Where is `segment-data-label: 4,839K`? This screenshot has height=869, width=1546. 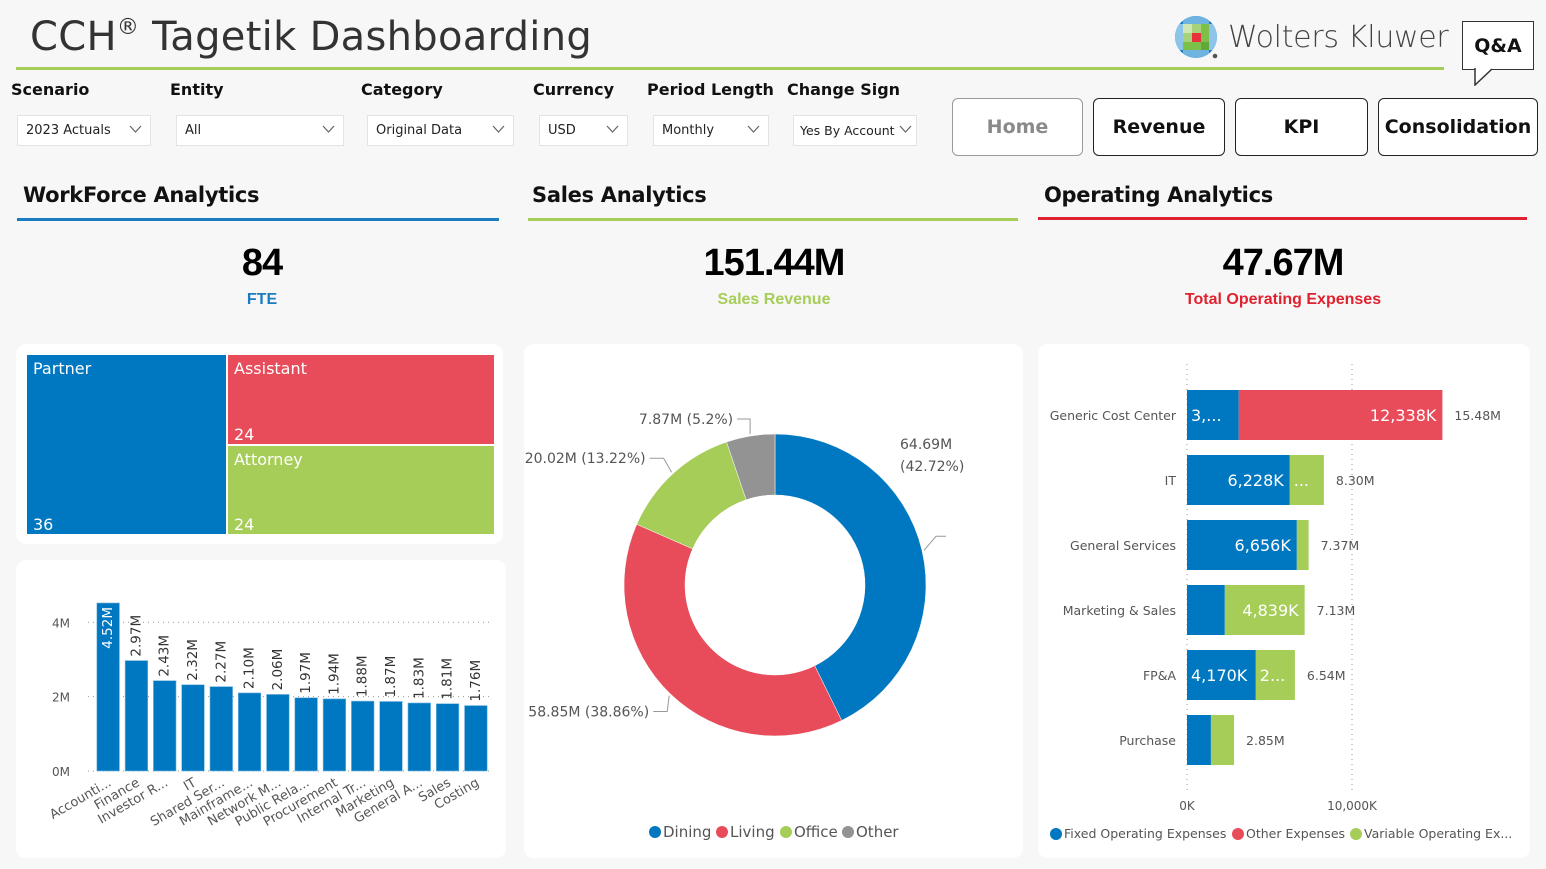
segment-data-label: 4,839K is located at coordinates (1270, 610).